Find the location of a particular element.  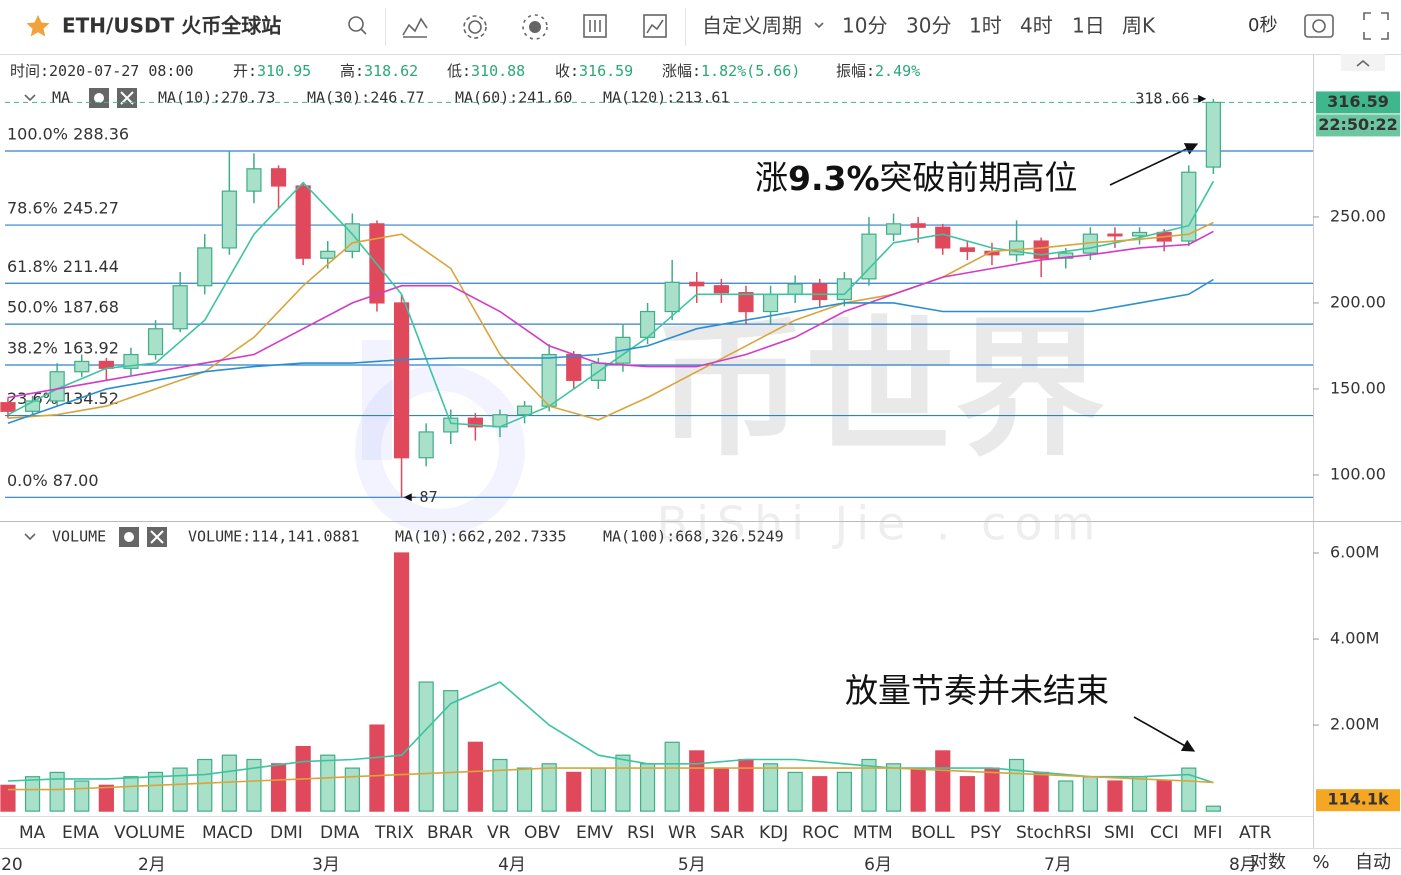

period-option: 30分 is located at coordinates (928, 26).